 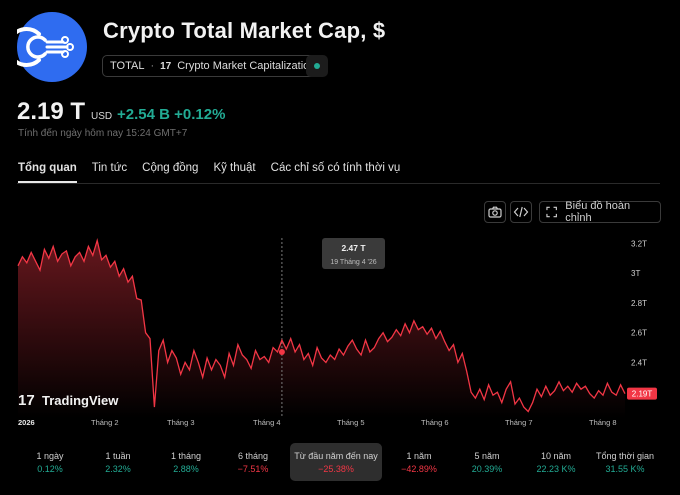 What do you see at coordinates (186, 455) in the screenshot?
I see `period-label: 1 tháng` at bounding box center [186, 455].